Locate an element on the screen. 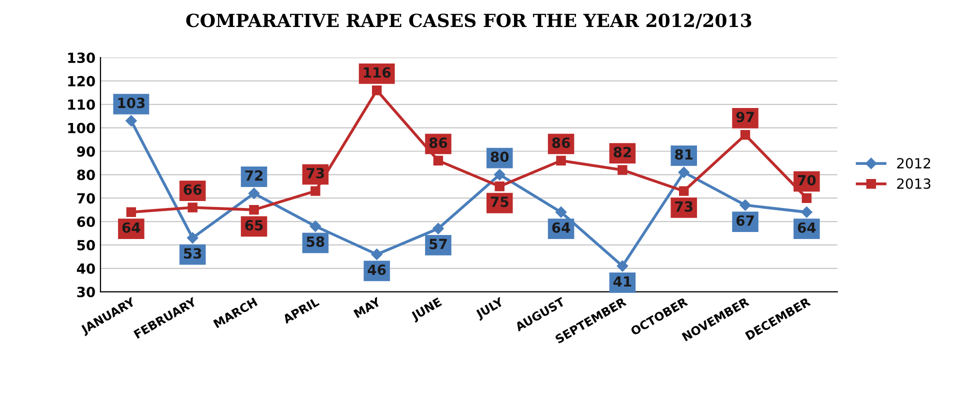 This screenshot has width=957, height=411. data-label: 57 is located at coordinates (438, 244).